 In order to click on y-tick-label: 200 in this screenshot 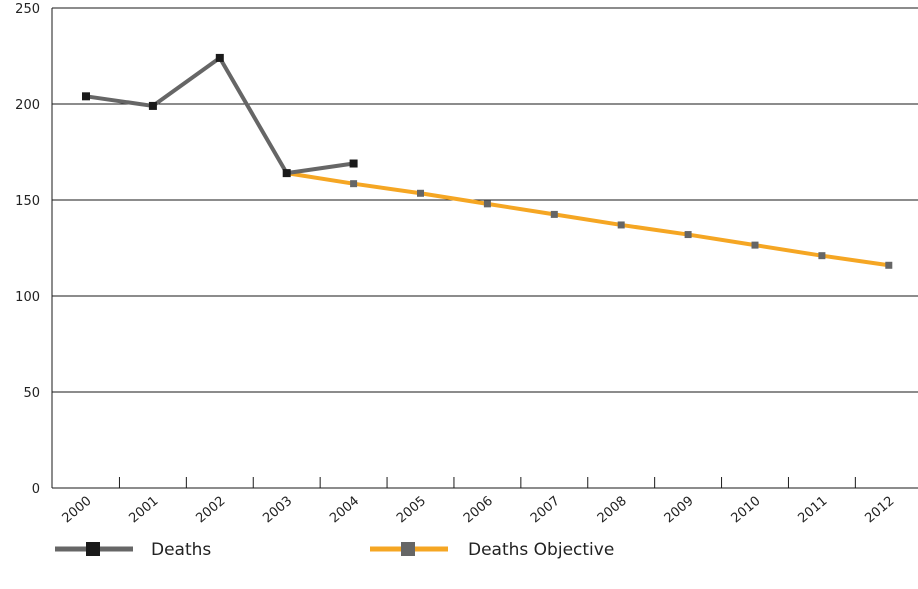, I will do `click(27, 105)`.